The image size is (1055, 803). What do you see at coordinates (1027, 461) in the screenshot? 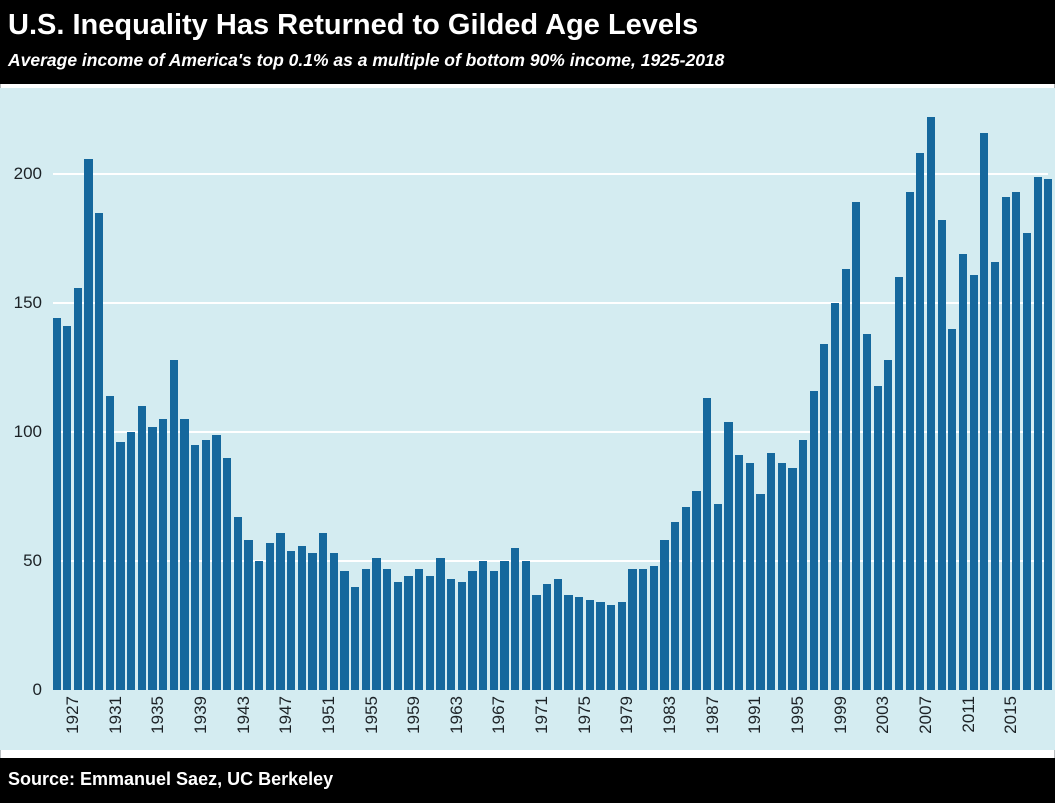
I see `bar-2016` at bounding box center [1027, 461].